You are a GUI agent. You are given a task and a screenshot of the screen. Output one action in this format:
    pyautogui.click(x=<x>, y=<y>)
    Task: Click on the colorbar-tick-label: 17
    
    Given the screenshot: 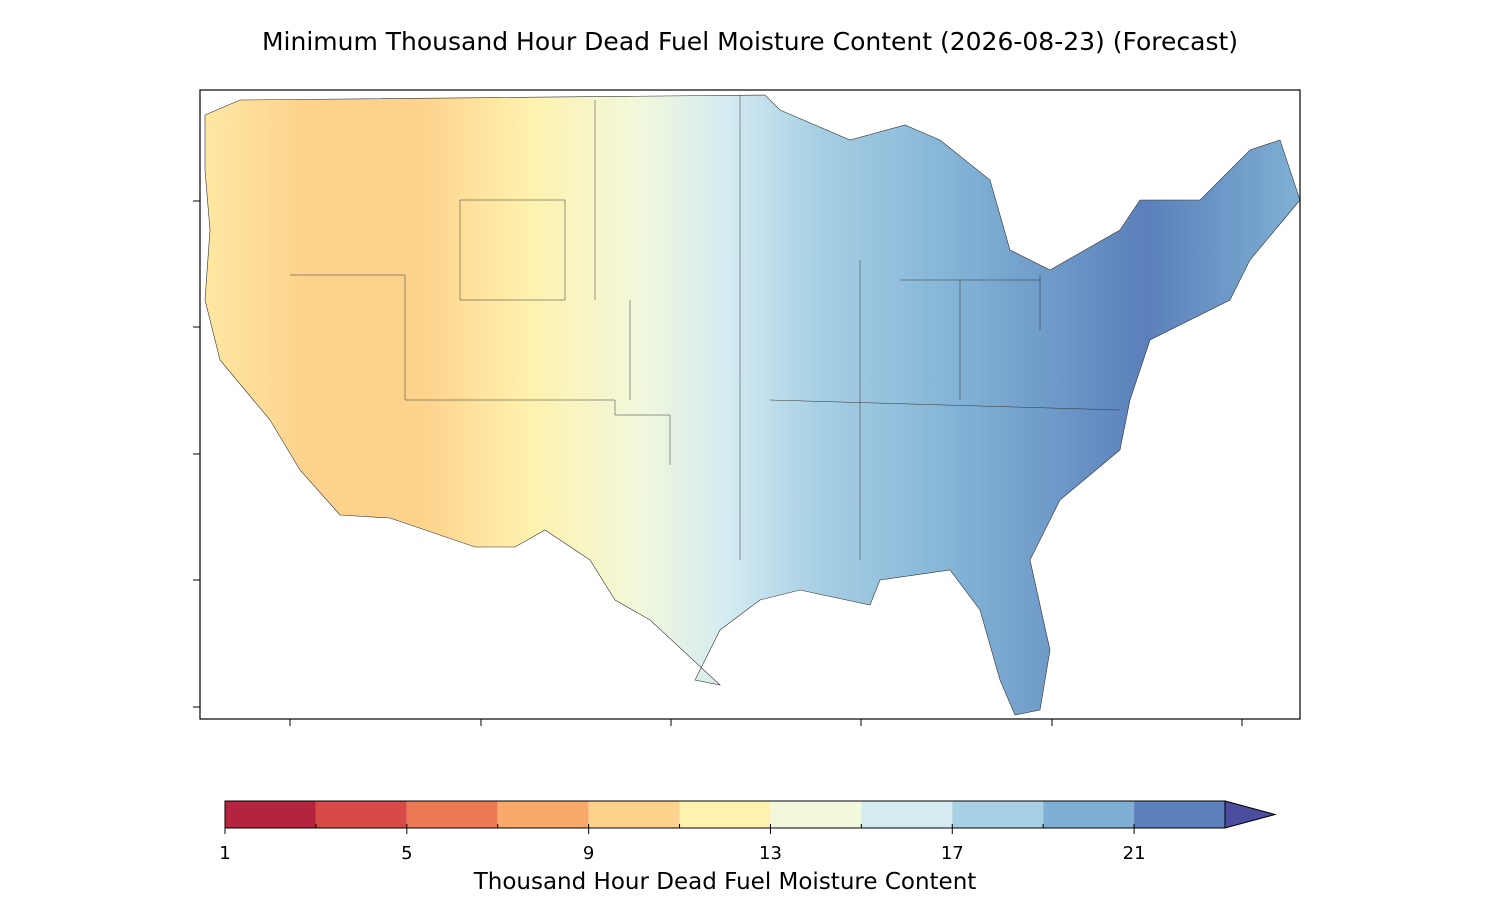 What is the action you would take?
    pyautogui.click(x=952, y=853)
    